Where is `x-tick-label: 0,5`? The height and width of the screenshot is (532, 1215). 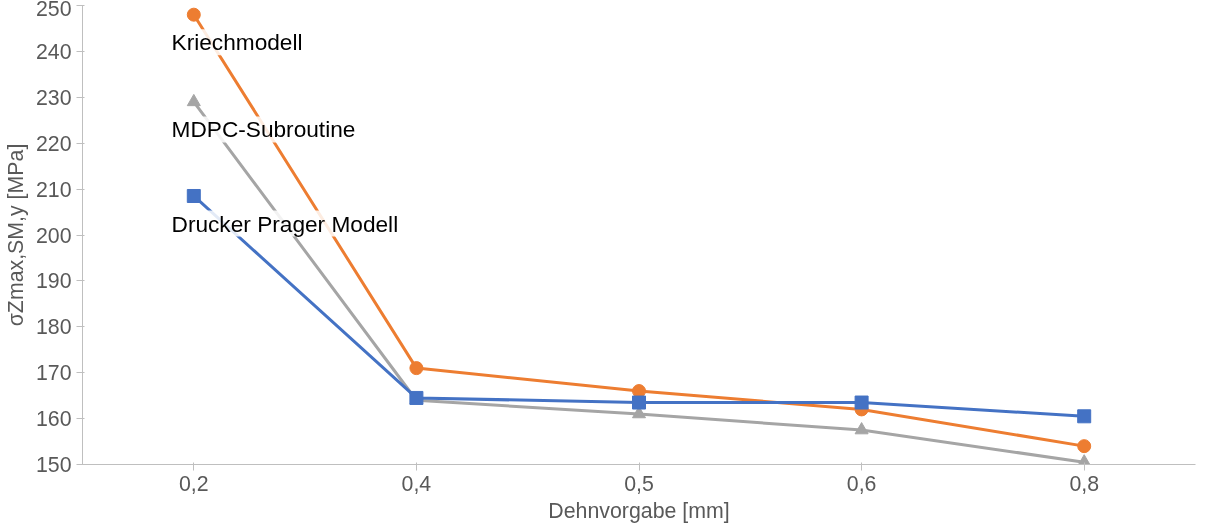
x-tick-label: 0,5 is located at coordinates (639, 483).